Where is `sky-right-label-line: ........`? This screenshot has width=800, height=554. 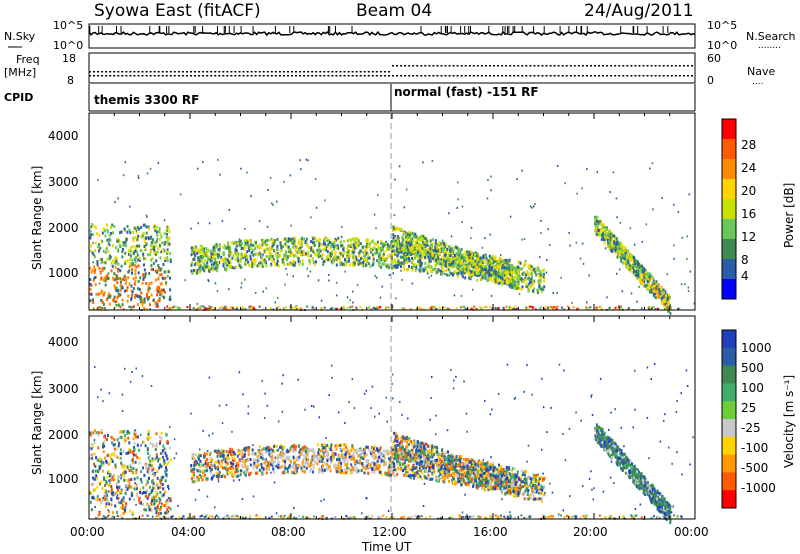
sky-right-label-line: ........ is located at coordinates (769, 46).